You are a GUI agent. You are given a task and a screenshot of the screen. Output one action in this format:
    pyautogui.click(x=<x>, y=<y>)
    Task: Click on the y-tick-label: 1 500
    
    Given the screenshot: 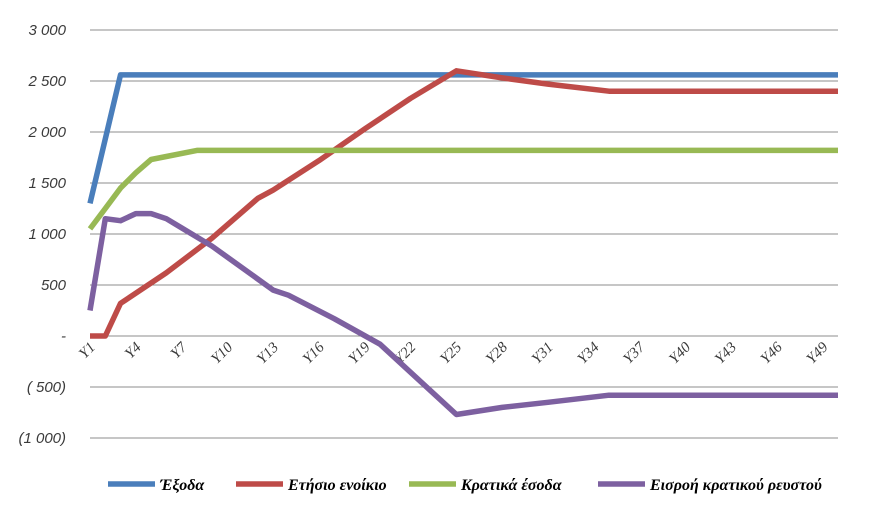 What is the action you would take?
    pyautogui.click(x=47, y=183)
    